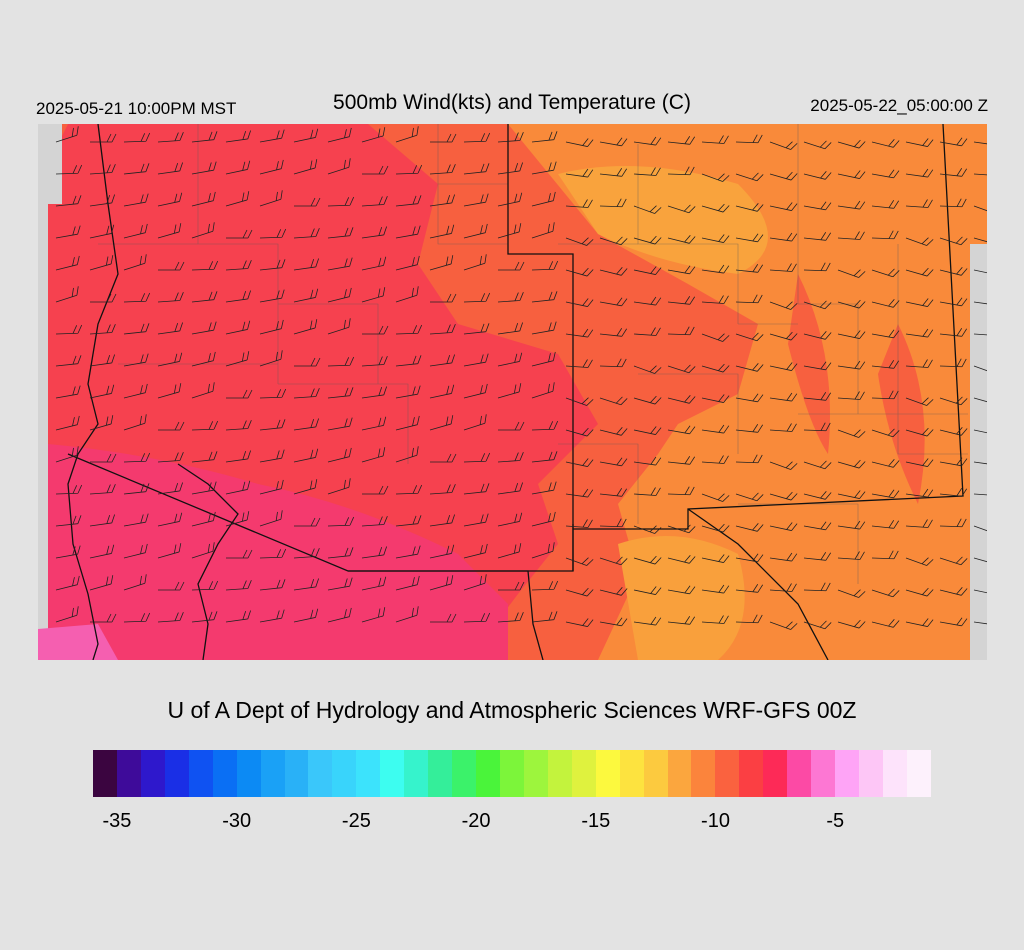 The image size is (1024, 950). I want to click on region-east-red-streak, so click(809, 364).